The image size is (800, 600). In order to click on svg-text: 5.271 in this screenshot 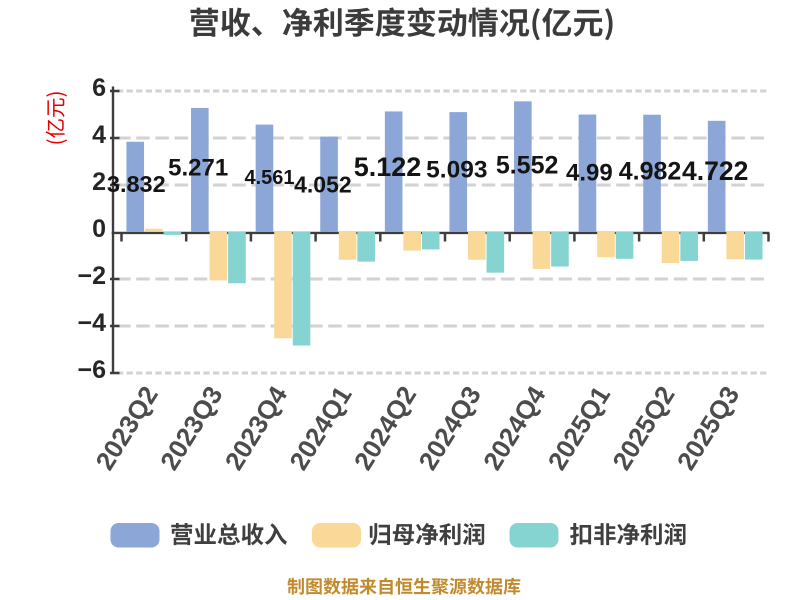, I will do `click(198, 168)`.